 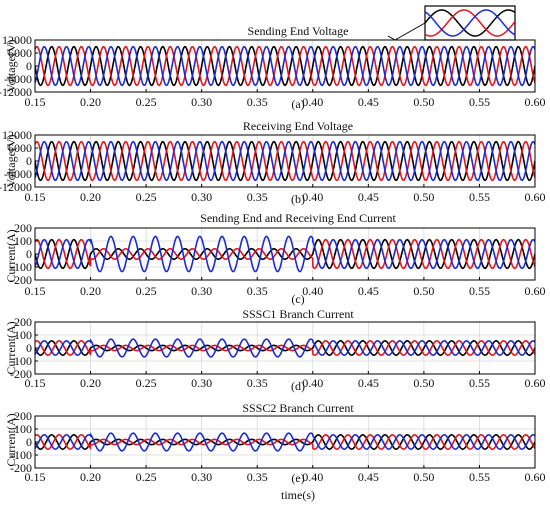 I want to click on panel-c-title: Sending End and Receiving End Current, so click(x=298, y=218).